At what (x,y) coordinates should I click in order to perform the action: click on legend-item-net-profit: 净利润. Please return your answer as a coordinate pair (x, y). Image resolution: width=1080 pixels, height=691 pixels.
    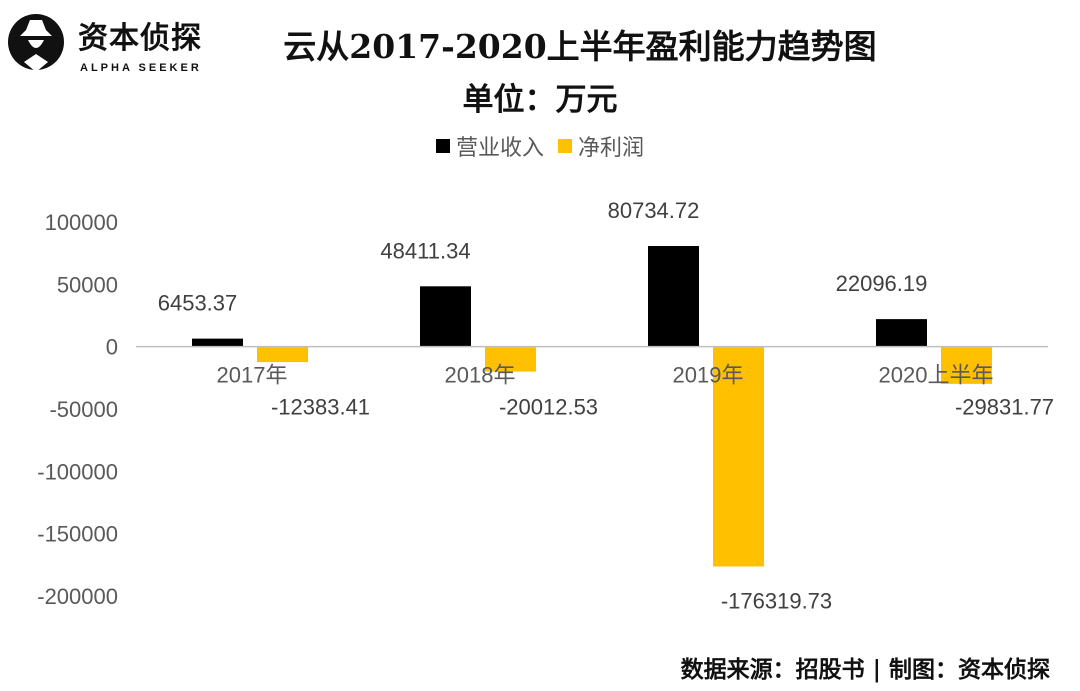
    Looking at the image, I should click on (601, 146).